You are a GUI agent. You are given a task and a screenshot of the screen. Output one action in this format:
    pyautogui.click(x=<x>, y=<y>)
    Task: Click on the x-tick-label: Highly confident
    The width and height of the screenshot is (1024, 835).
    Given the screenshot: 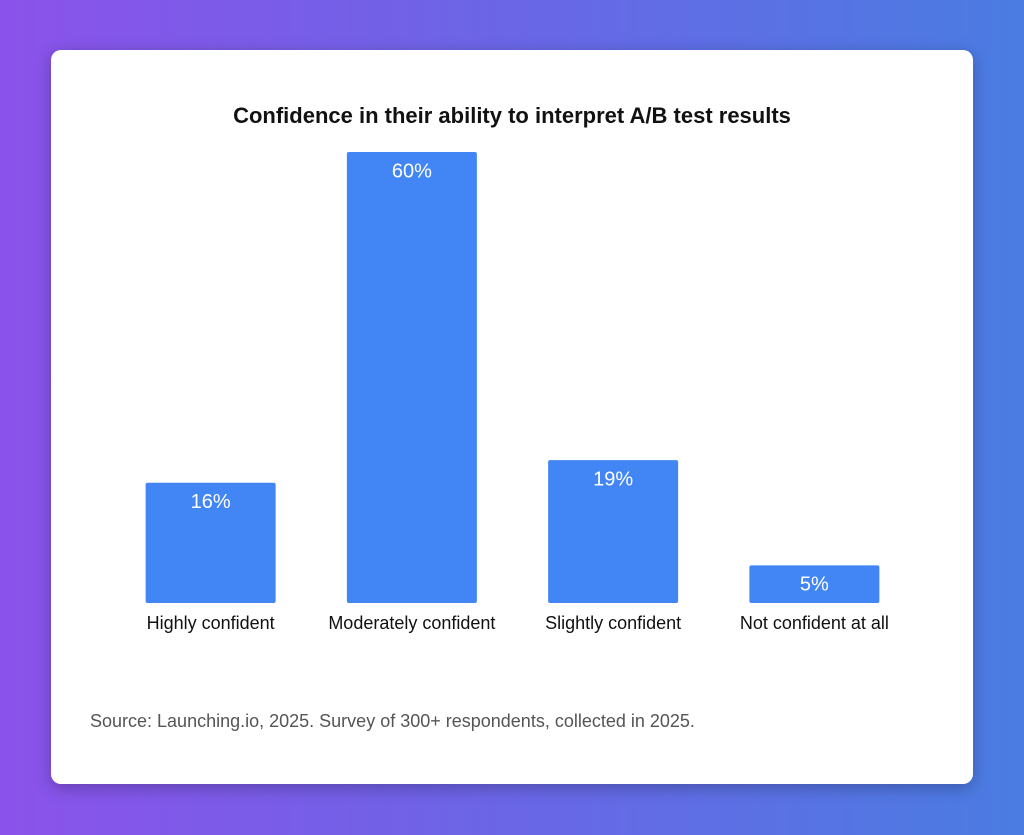 What is the action you would take?
    pyautogui.click(x=211, y=623)
    